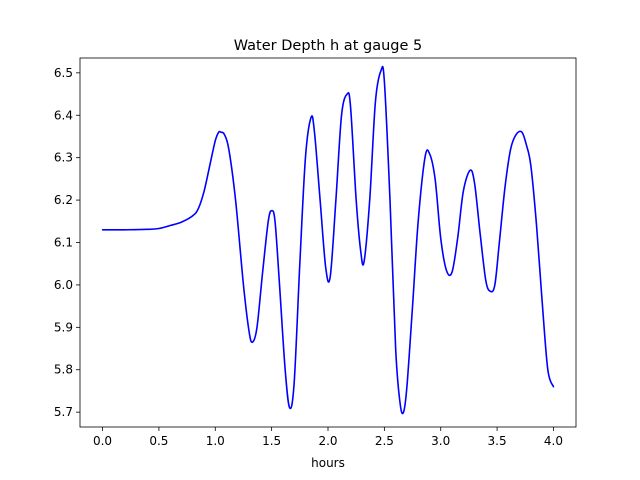  Describe the element at coordinates (63, 200) in the screenshot. I see `y-tick-label: 6.2` at that location.